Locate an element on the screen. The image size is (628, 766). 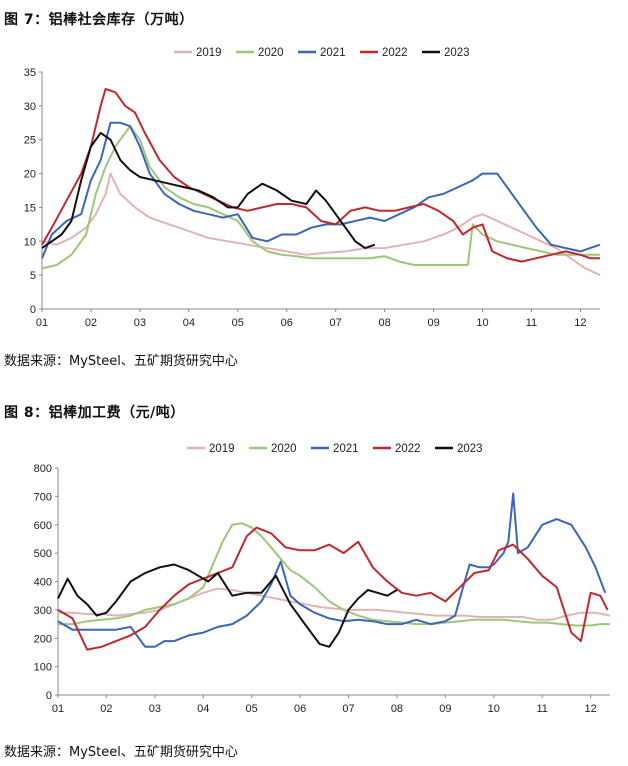
chart-1-title: 图 7：铝棒社会库存（万吨） is located at coordinates (99, 20).